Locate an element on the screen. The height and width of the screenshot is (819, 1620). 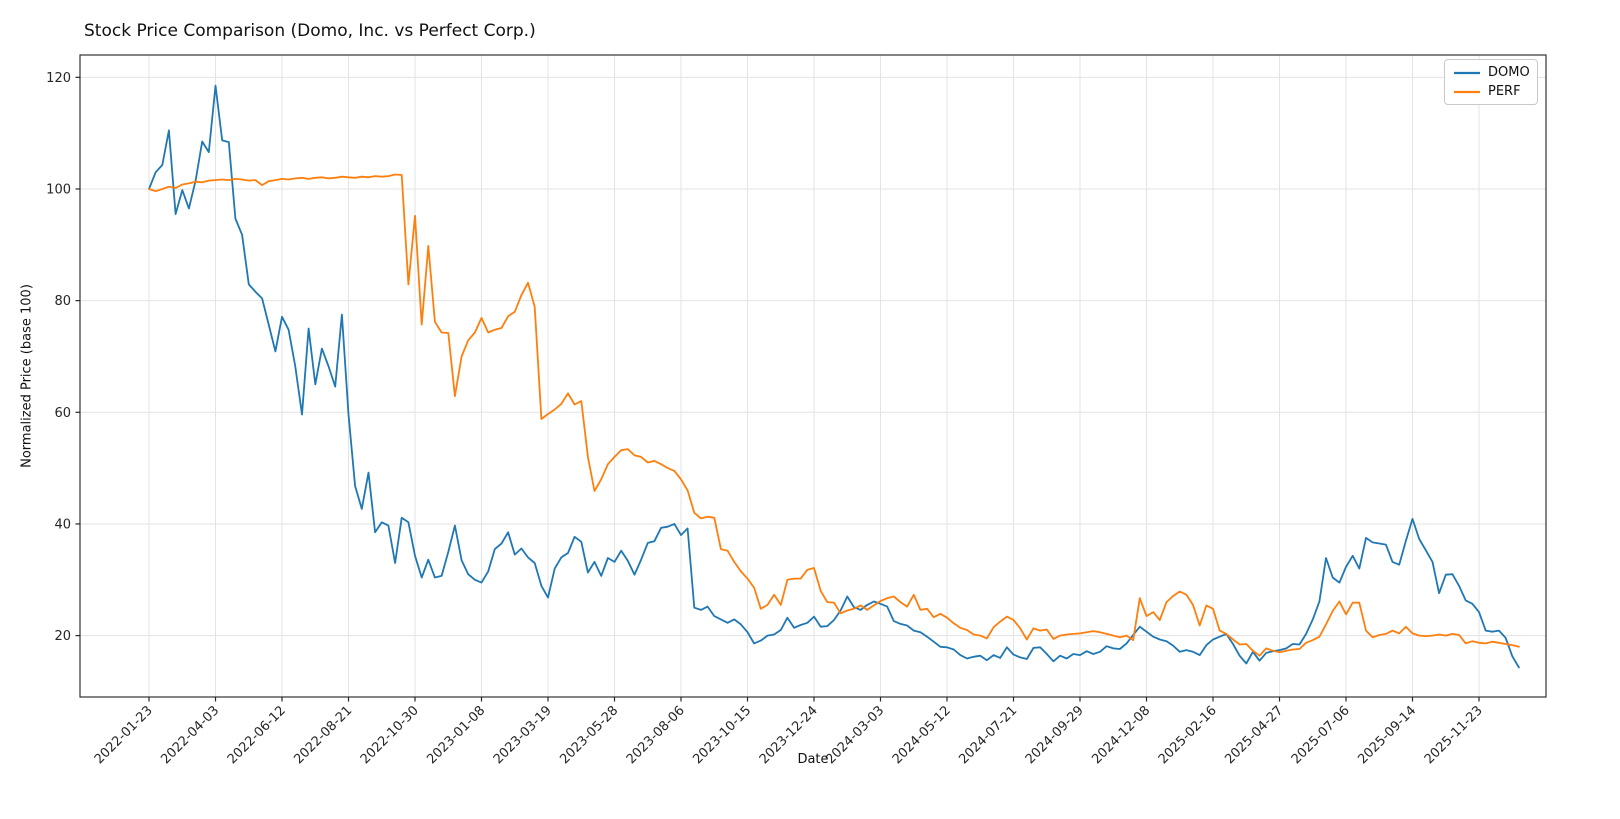
legend-label: DOMO is located at coordinates (1509, 72).